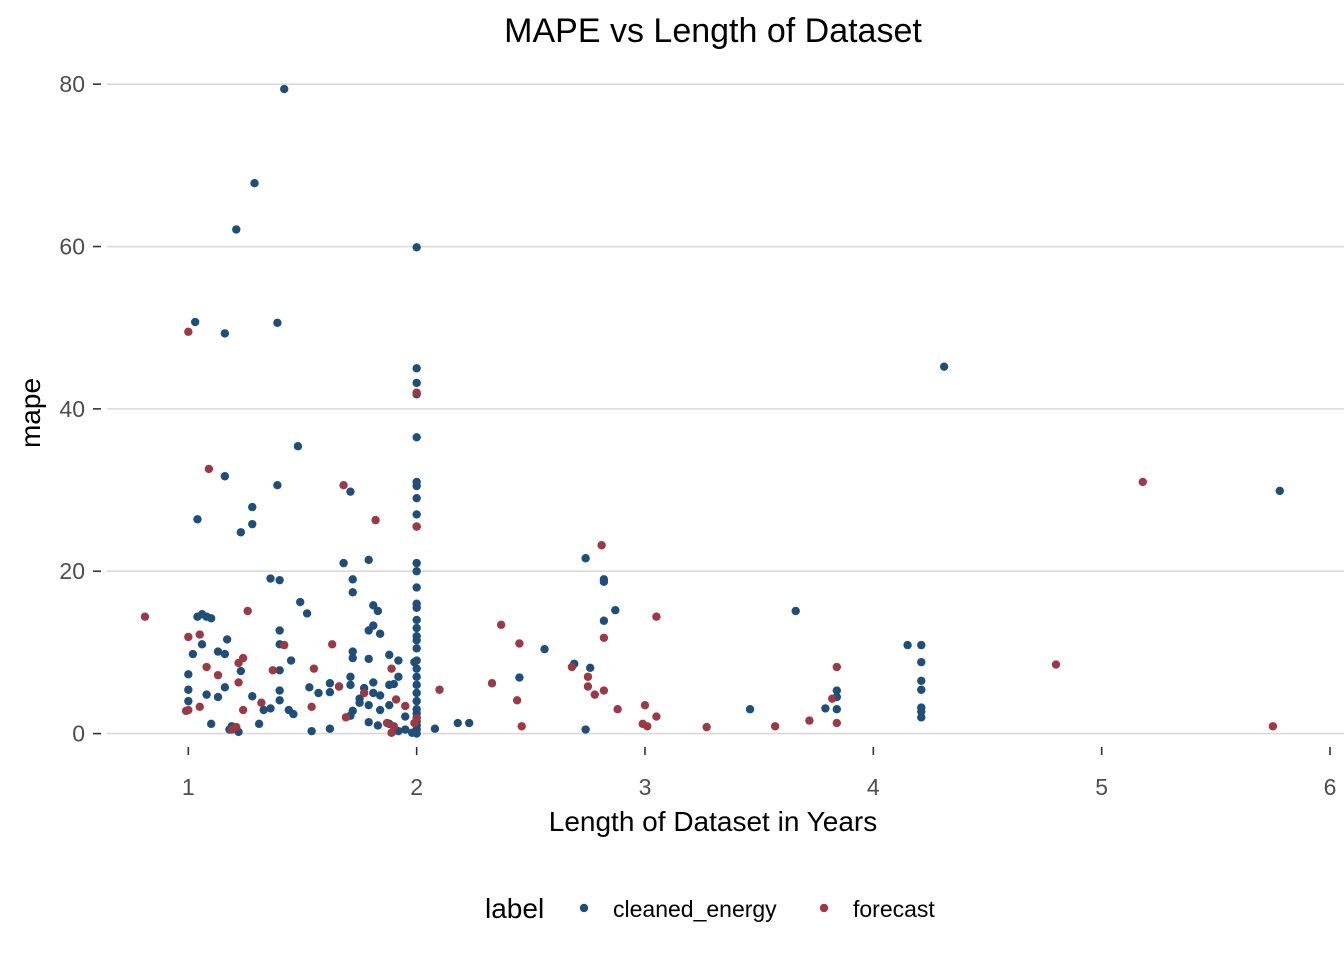 The width and height of the screenshot is (1344, 960). Describe the element at coordinates (894, 909) in the screenshot. I see `legend-label-forecast: forecast` at that location.